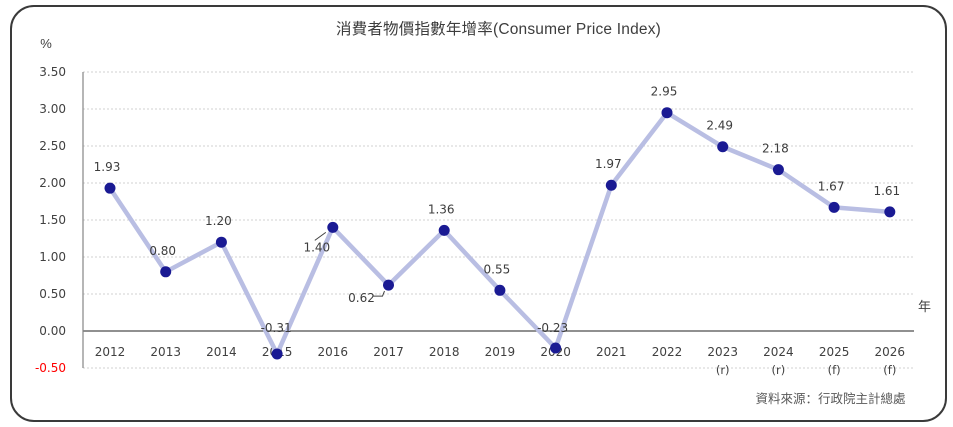 The image size is (953, 427). Describe the element at coordinates (316, 247) in the screenshot. I see `data-point-label: 1.40` at that location.